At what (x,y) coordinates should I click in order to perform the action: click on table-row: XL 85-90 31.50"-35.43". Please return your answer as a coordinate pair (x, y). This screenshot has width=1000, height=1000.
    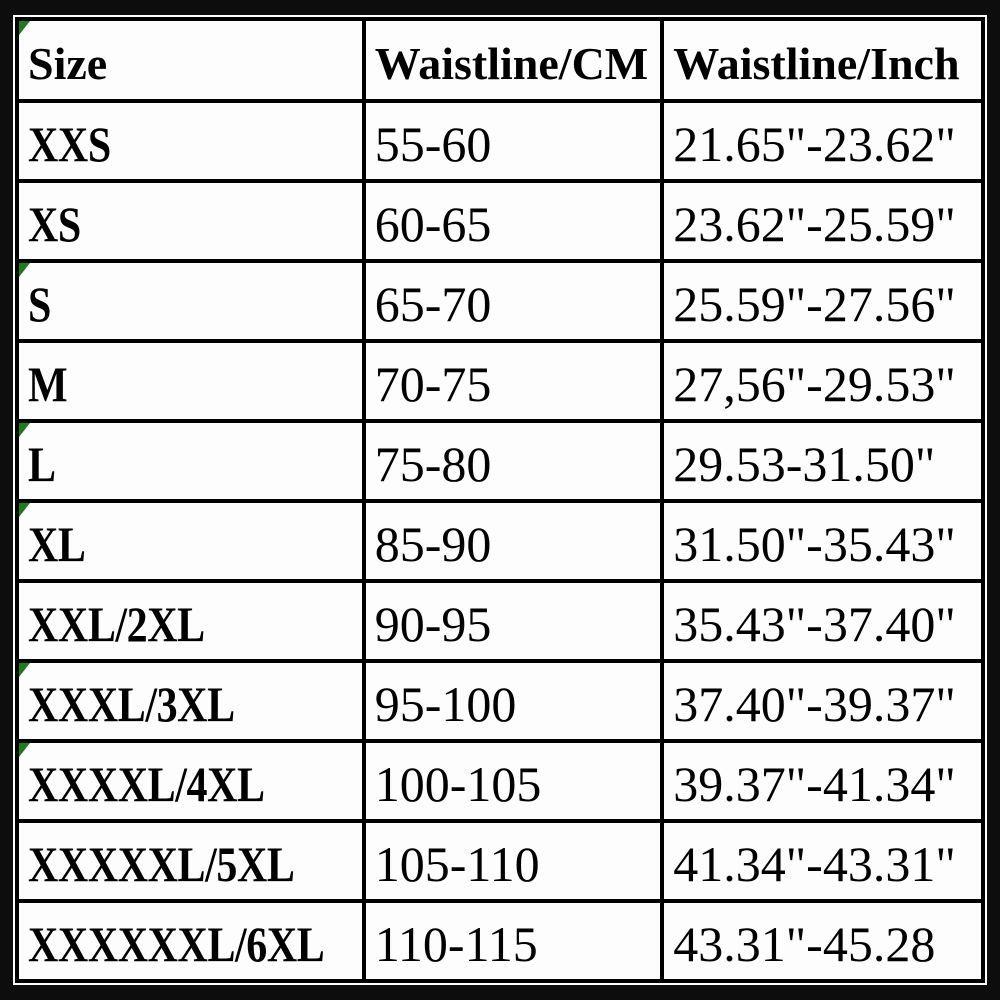
    Looking at the image, I should click on (500, 541).